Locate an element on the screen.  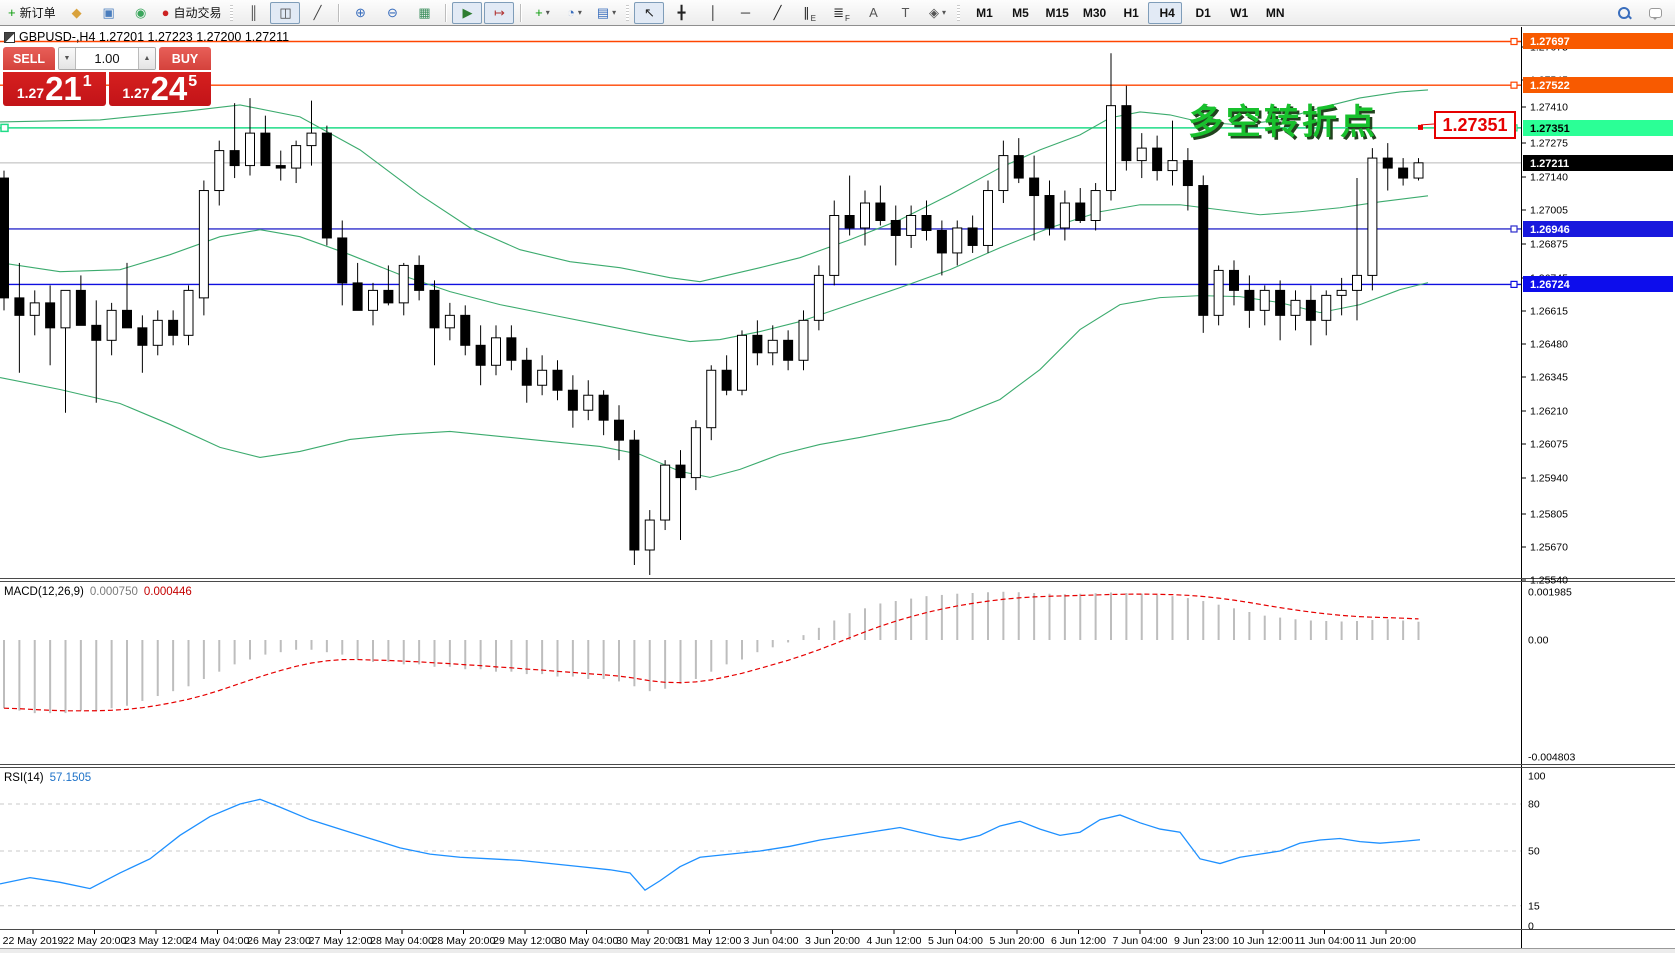
timeframe-h4-label: H4 is located at coordinates (1167, 12).